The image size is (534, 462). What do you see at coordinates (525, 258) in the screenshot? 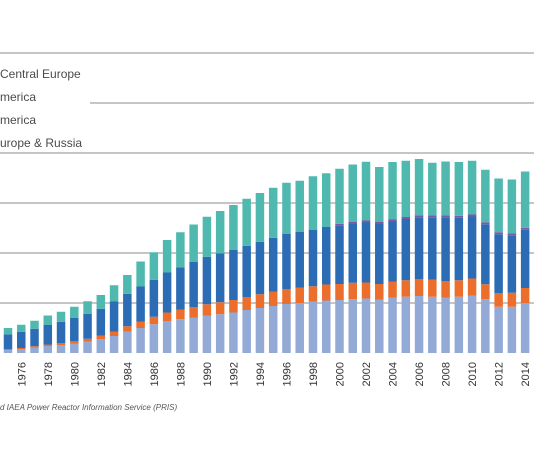
I see `bar-segment-2014-s2` at bounding box center [525, 258].